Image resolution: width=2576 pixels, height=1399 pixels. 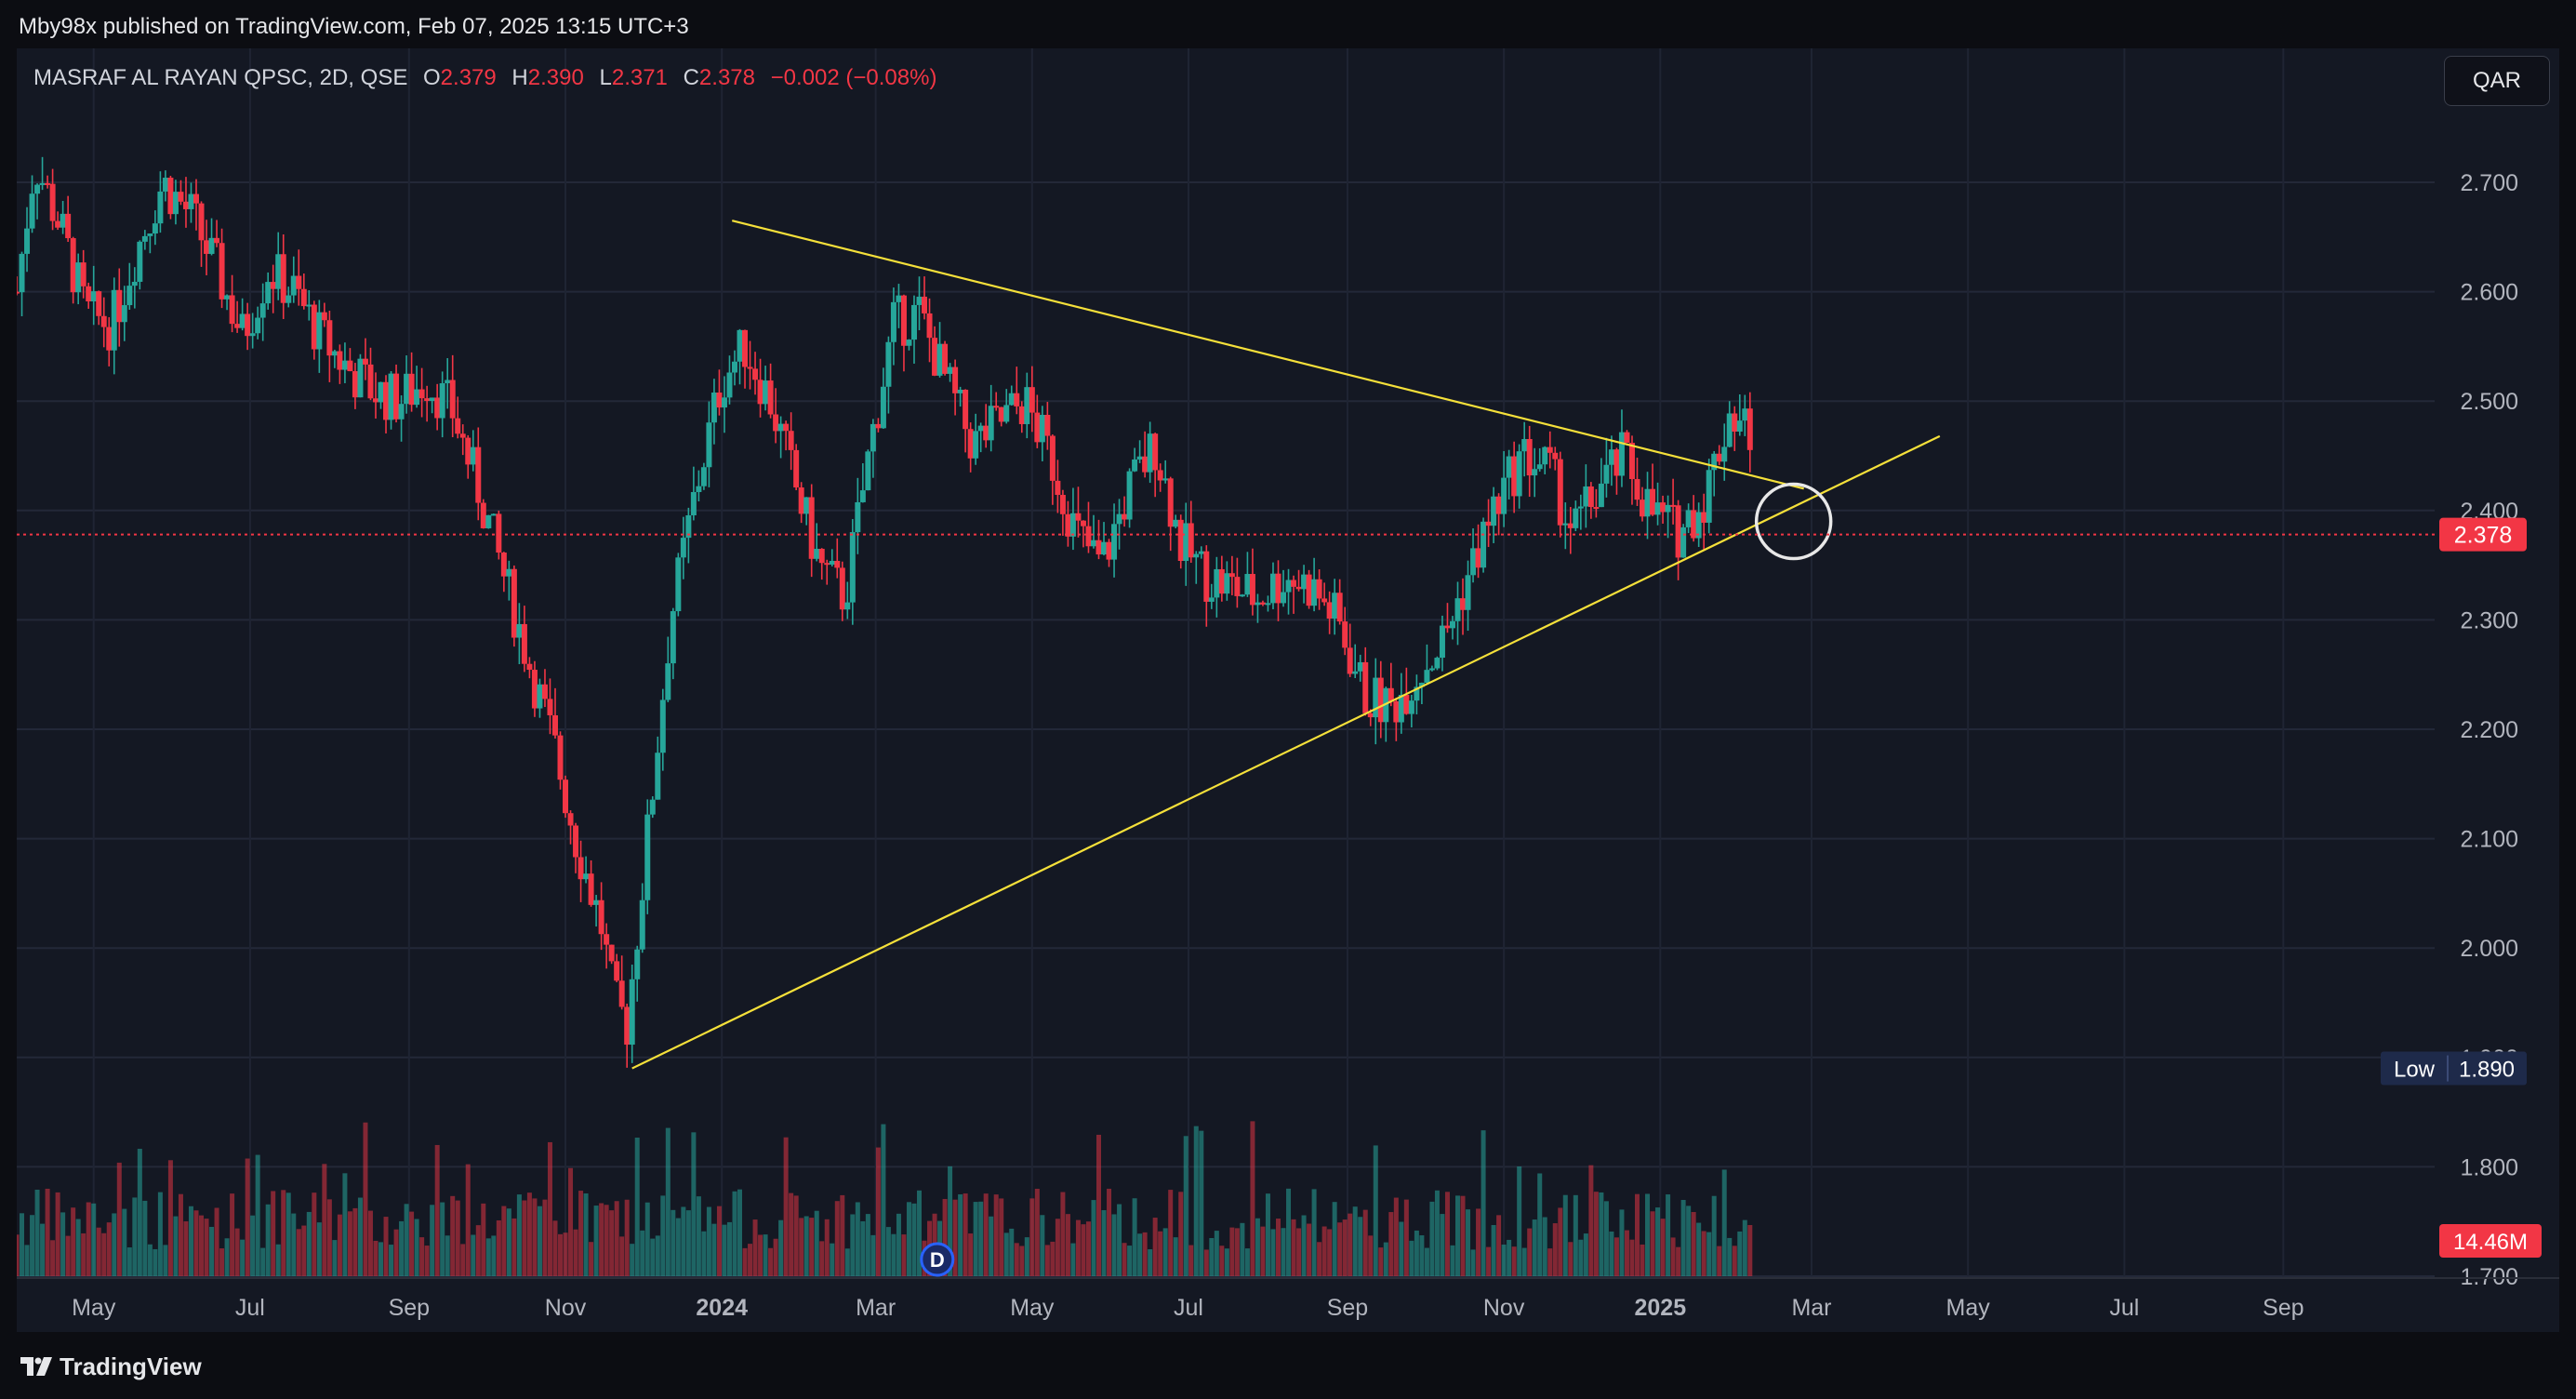 I want to click on change-value: −0.002 (−0.08%), so click(x=853, y=77).